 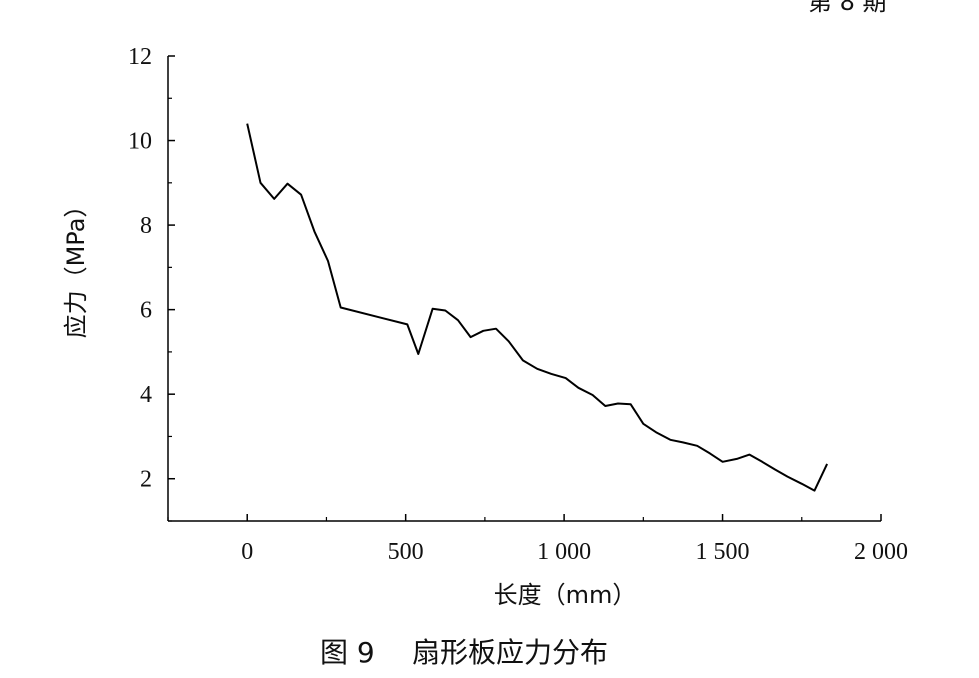 I want to click on y-tick-label: 10, so click(x=140, y=142).